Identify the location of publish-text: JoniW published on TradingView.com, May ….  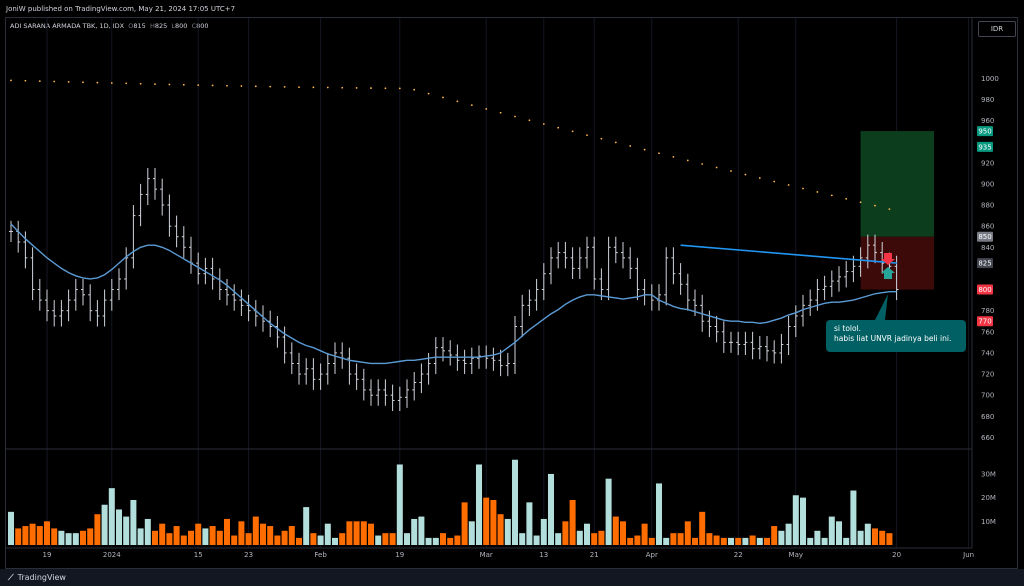
(121, 9).